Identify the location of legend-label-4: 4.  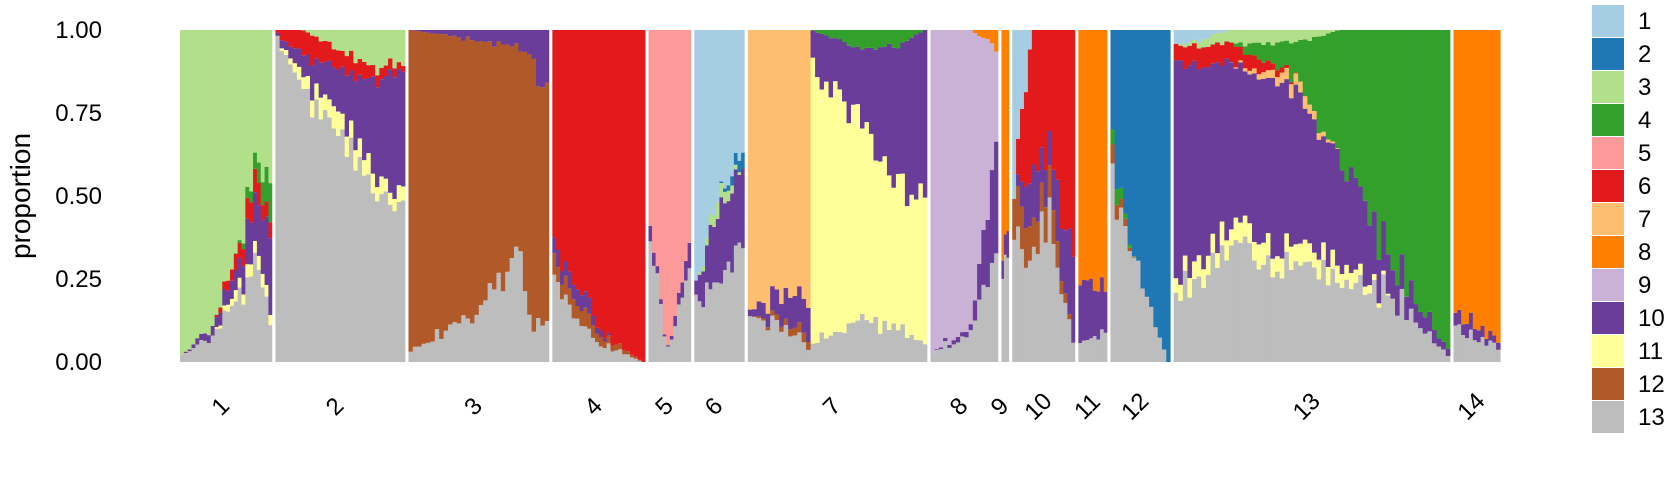
(1644, 120).